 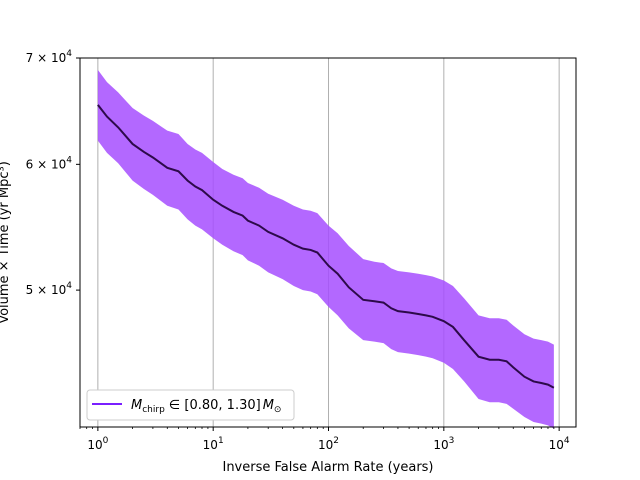 What do you see at coordinates (213, 405) in the screenshot?
I see `legend-range: ∈ [0.80, 1.30]` at bounding box center [213, 405].